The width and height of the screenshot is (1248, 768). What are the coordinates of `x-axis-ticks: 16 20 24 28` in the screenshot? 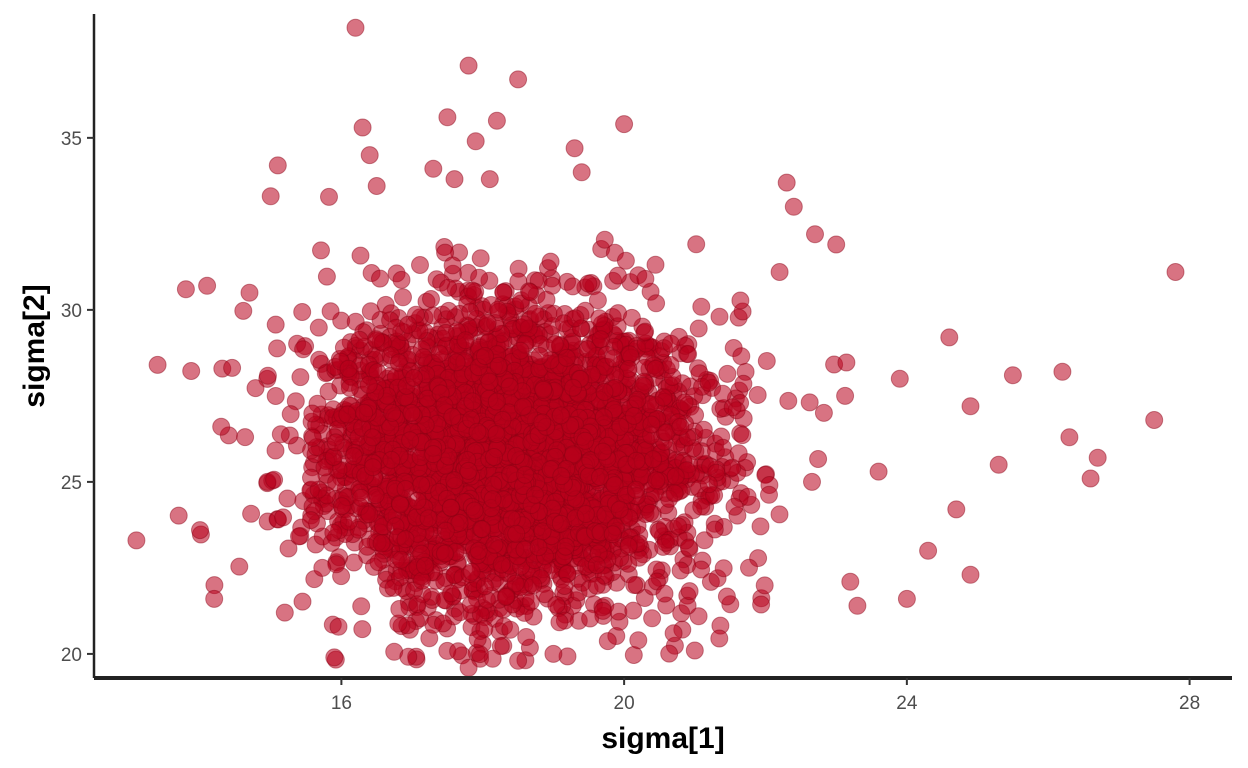 It's located at (765, 696).